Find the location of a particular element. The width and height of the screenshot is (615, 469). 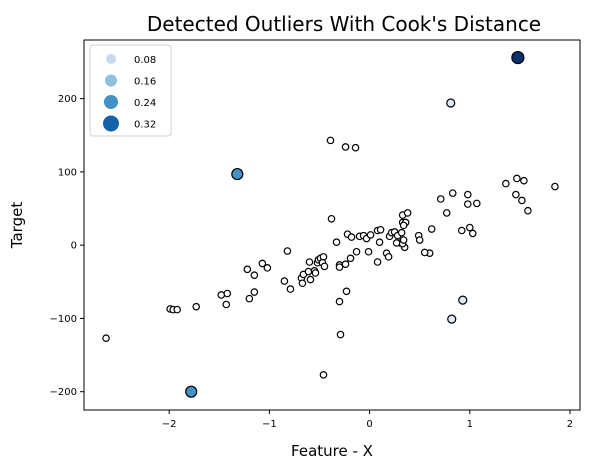

x-axis-ticks: −2 −1 0 1 2 is located at coordinates (367, 420).